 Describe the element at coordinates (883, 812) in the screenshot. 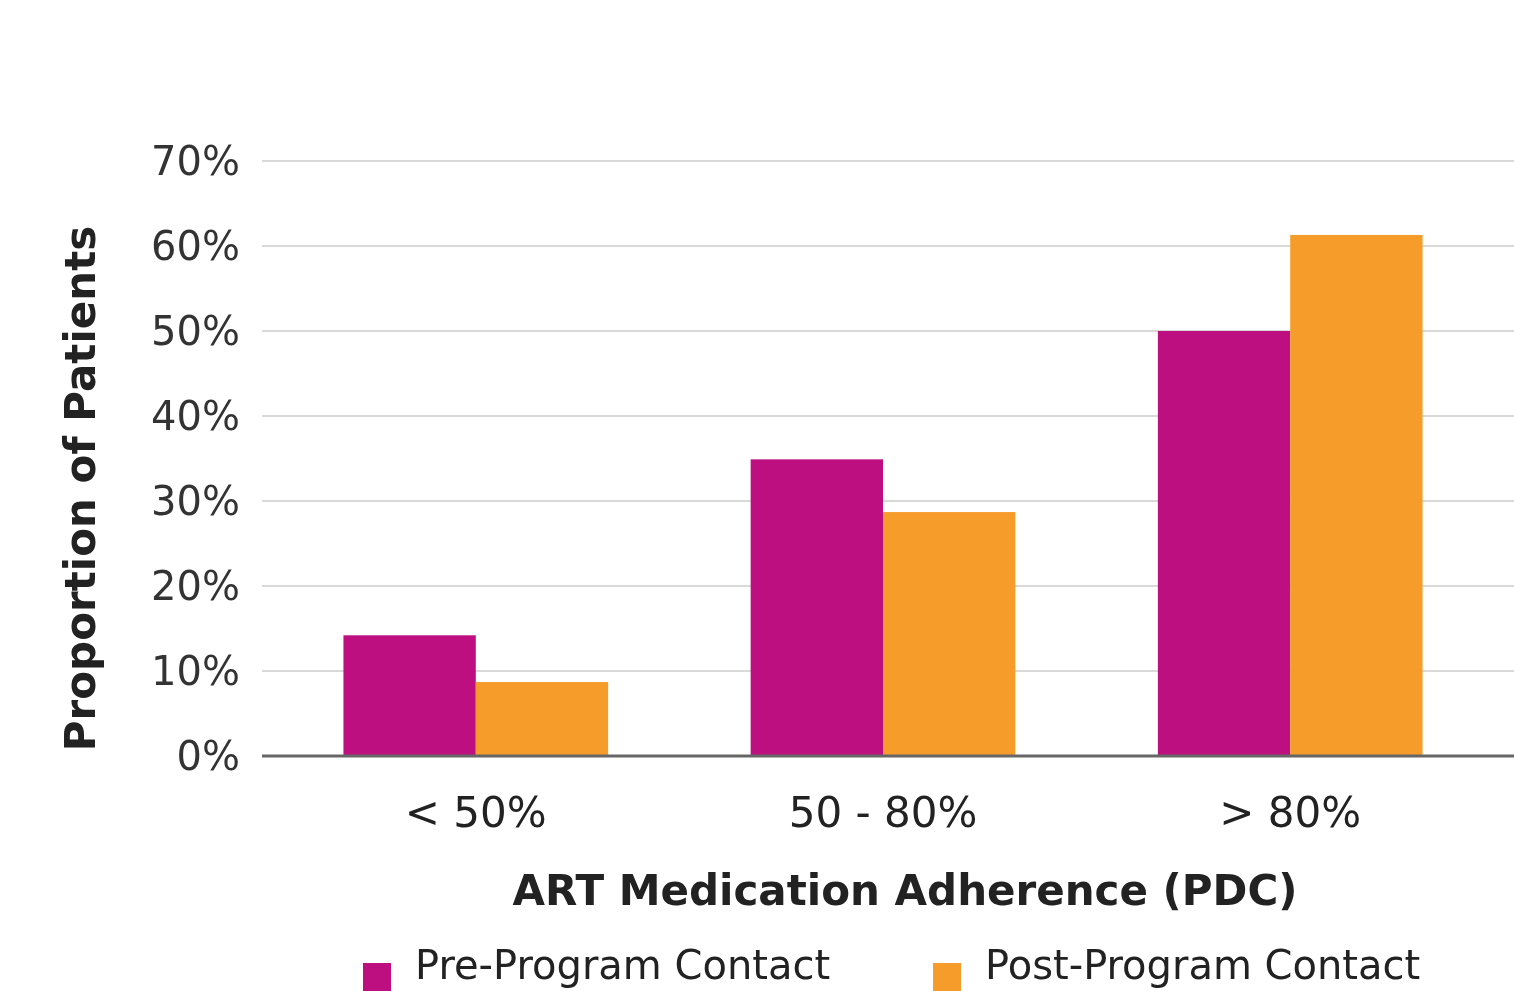

I see `x-tick-label: 50 - 80%` at that location.